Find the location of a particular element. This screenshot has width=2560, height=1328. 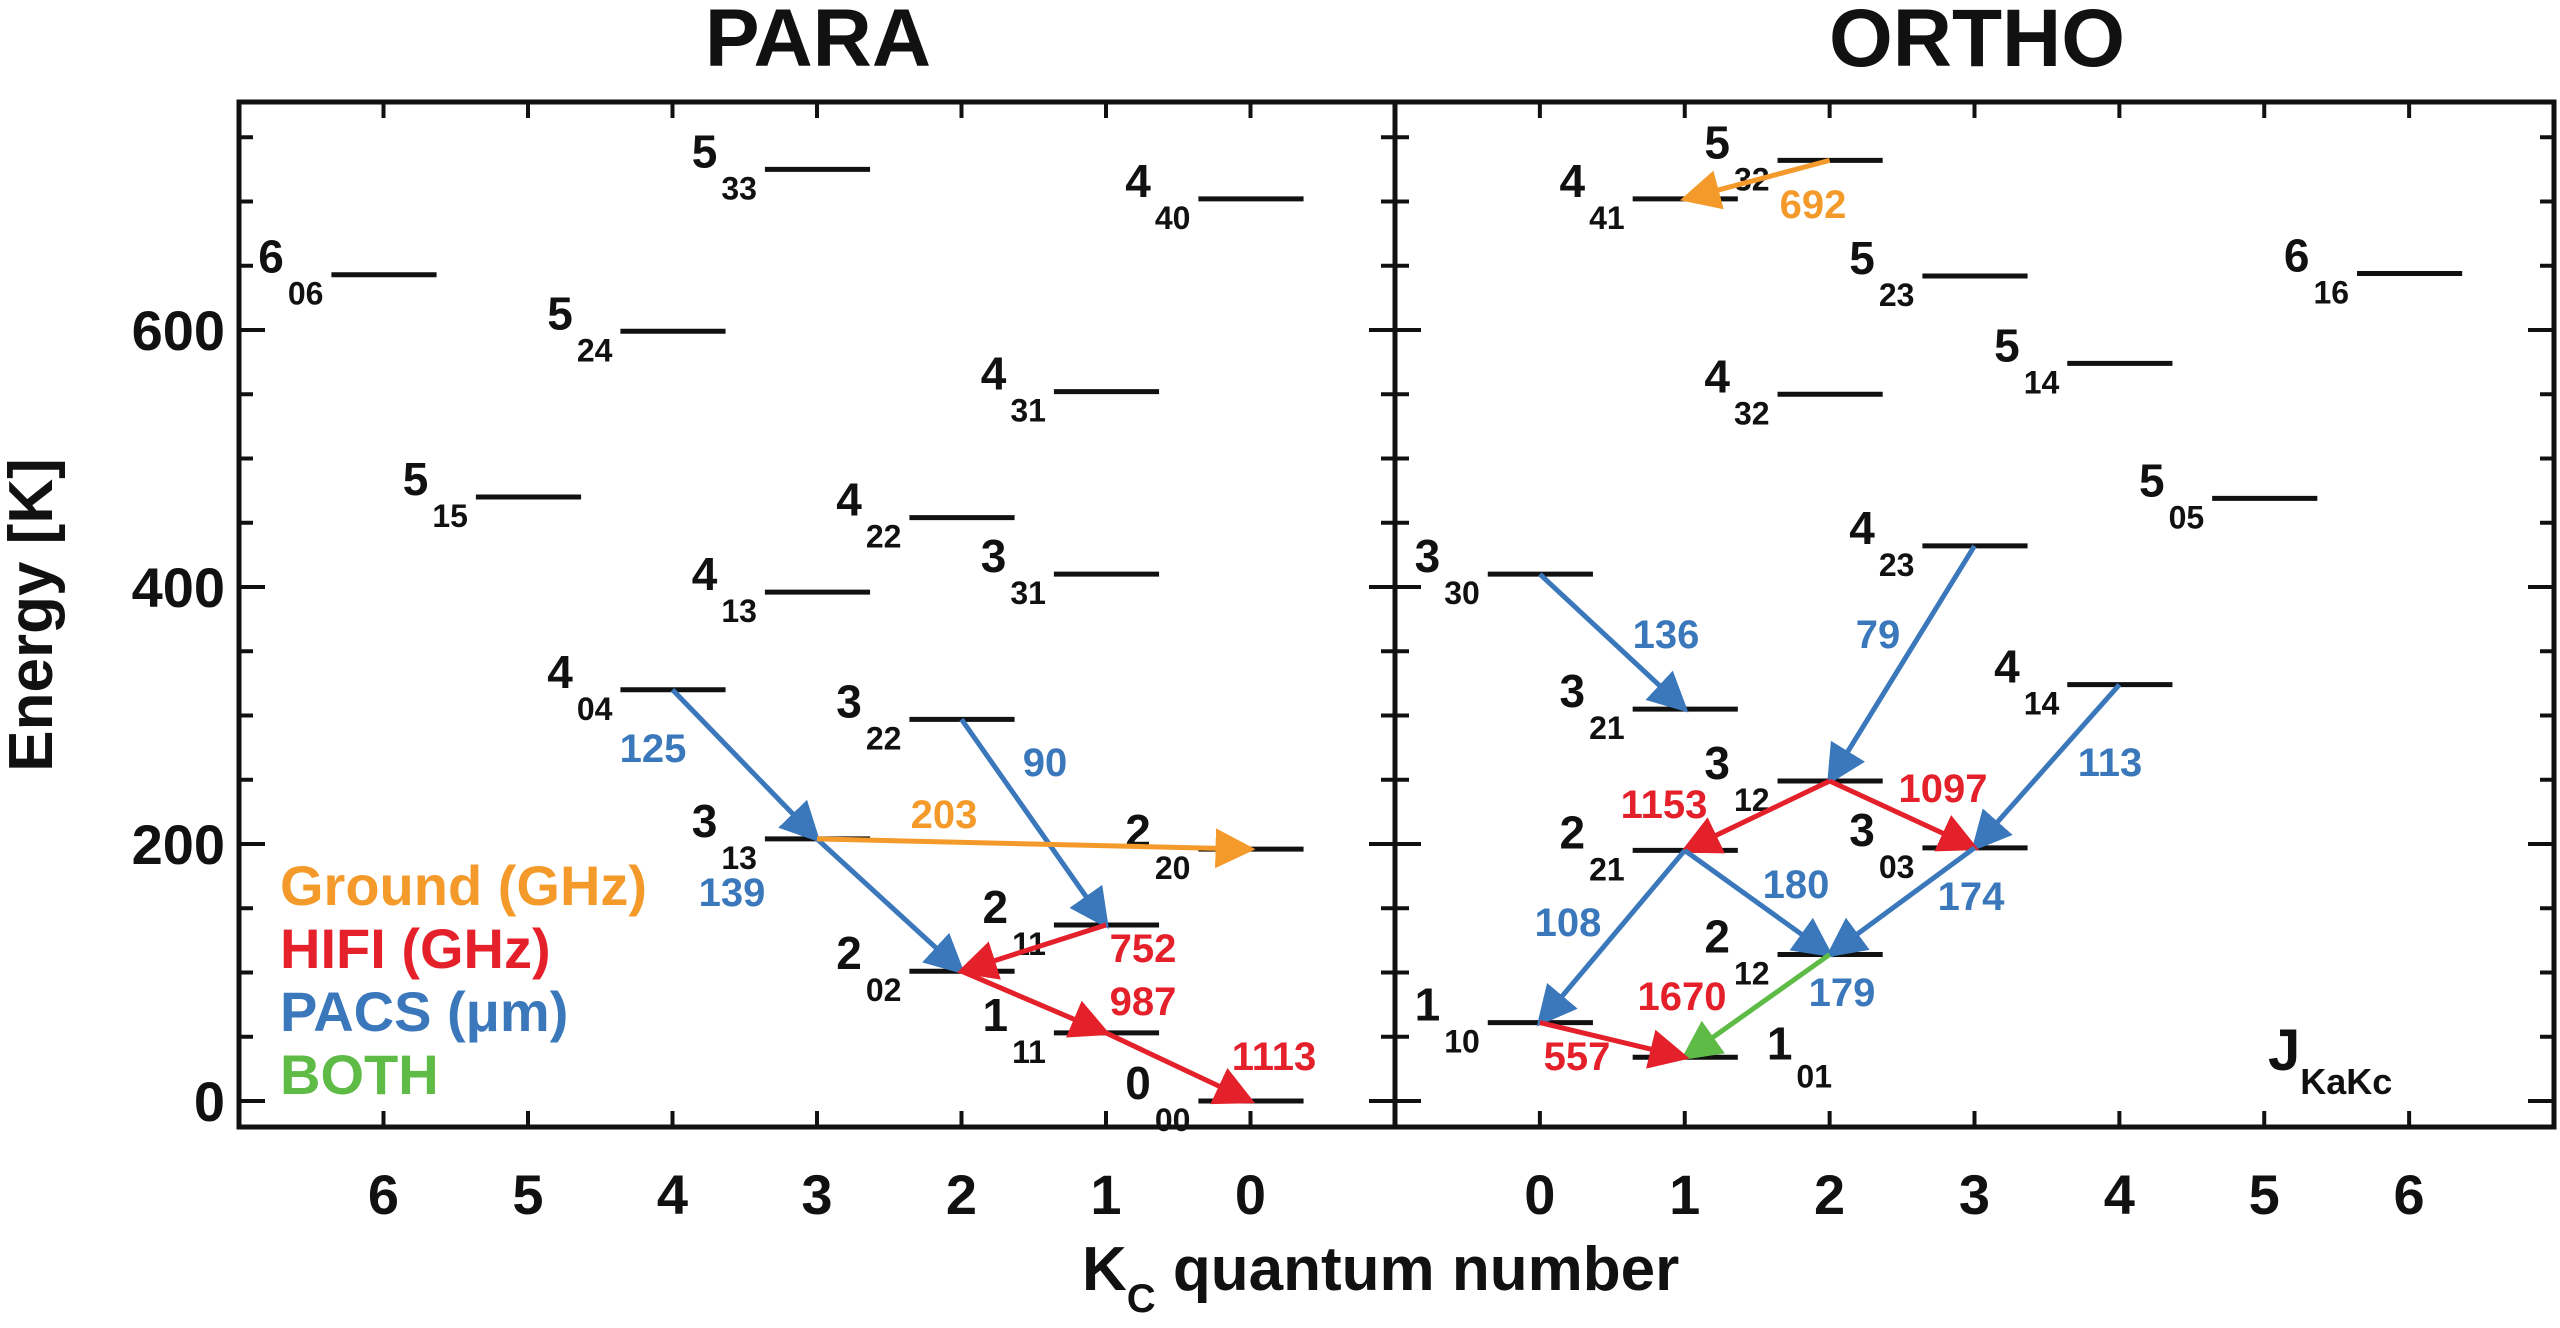

transition-label: 987 is located at coordinates (1143, 1002).